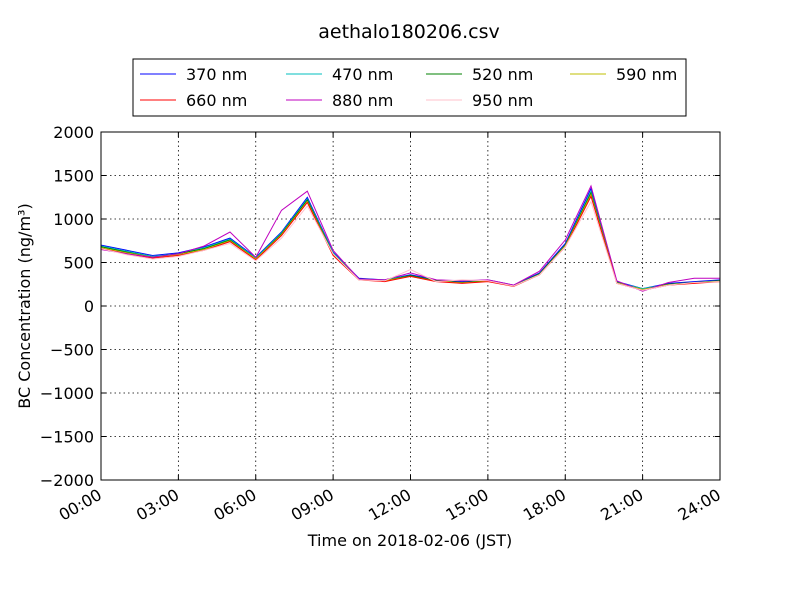  Describe the element at coordinates (67, 393) in the screenshot. I see `y-tick-label: −1000` at that location.